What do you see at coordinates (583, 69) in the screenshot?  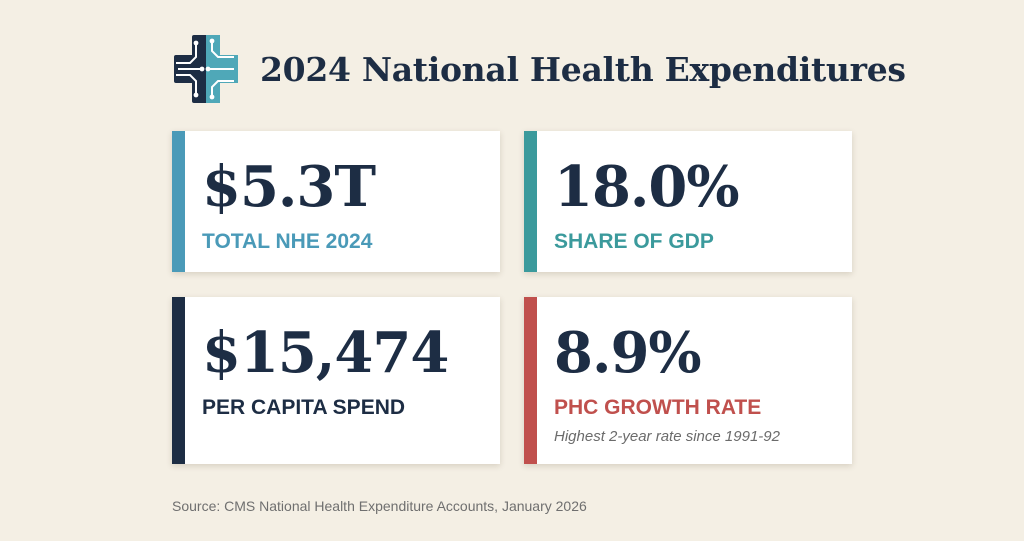 I see `page-title: 2024 National Health Expenditures` at bounding box center [583, 69].